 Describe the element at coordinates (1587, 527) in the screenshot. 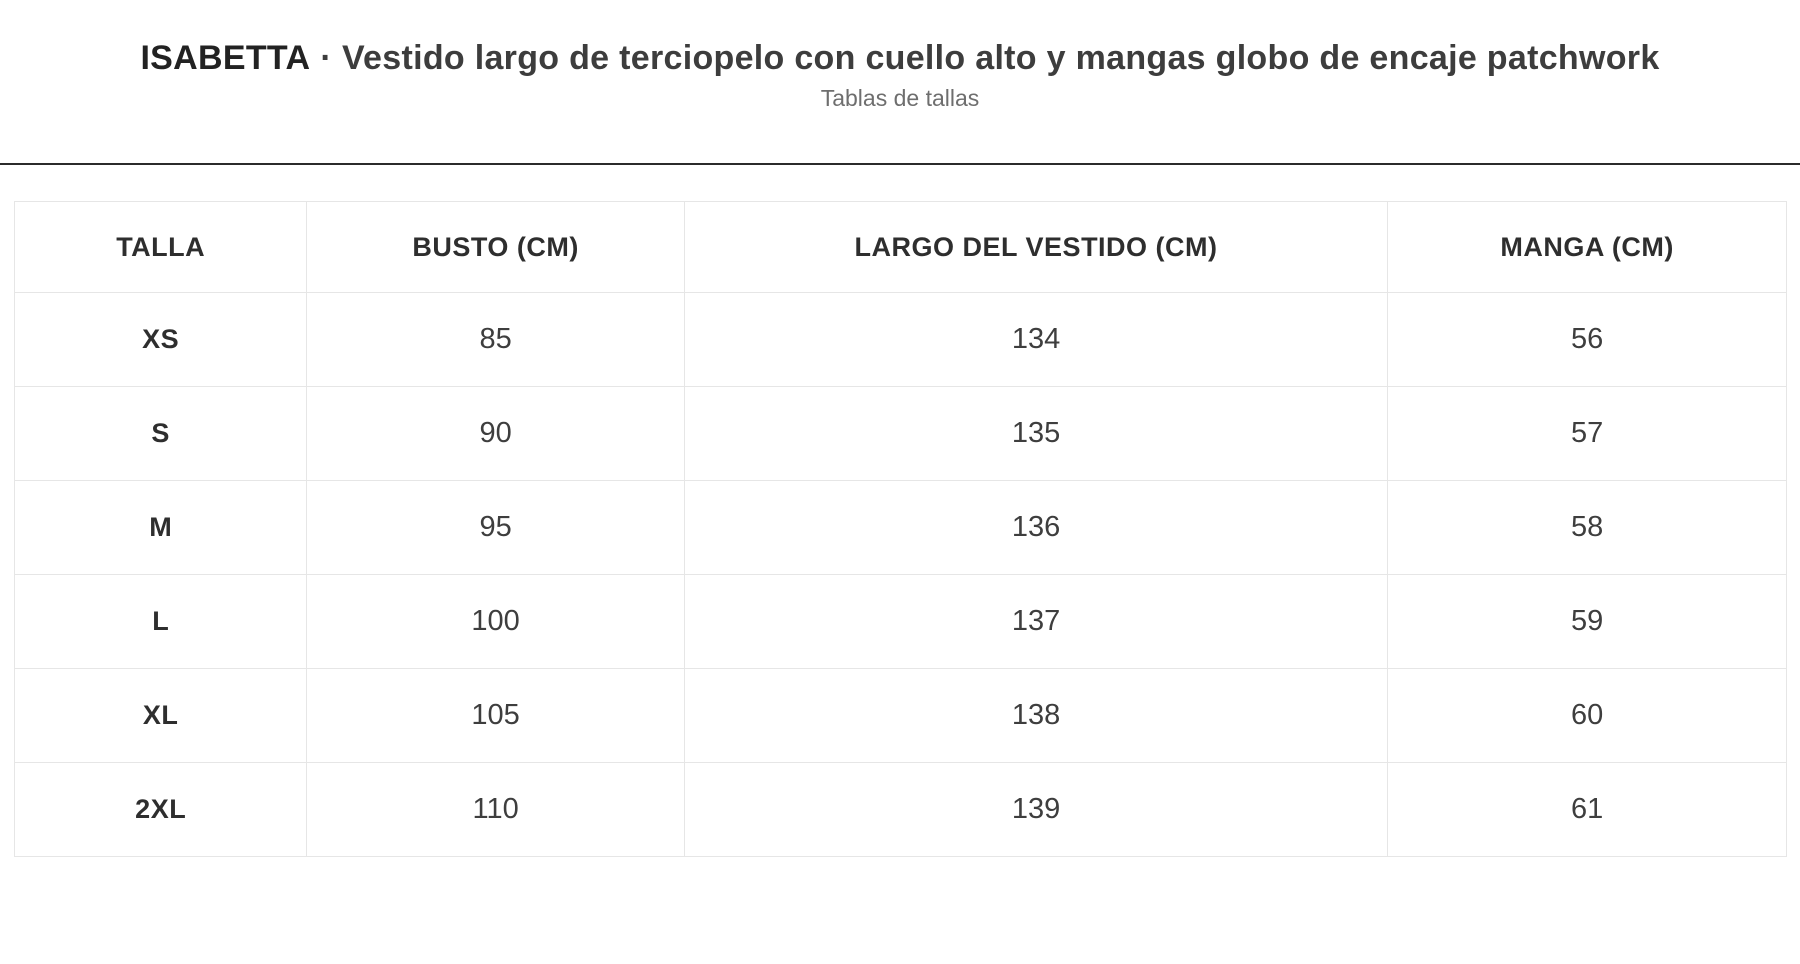

I see `measurement-cell-manga: 58` at that location.